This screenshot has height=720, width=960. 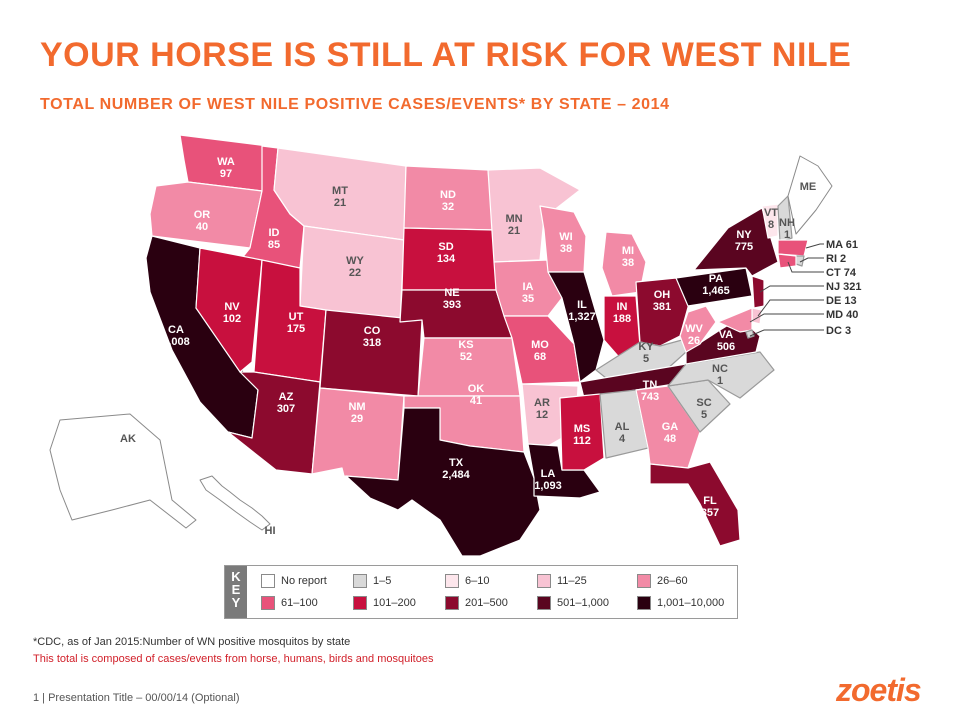 I want to click on key-item: 501–1,000, so click(x=573, y=604).